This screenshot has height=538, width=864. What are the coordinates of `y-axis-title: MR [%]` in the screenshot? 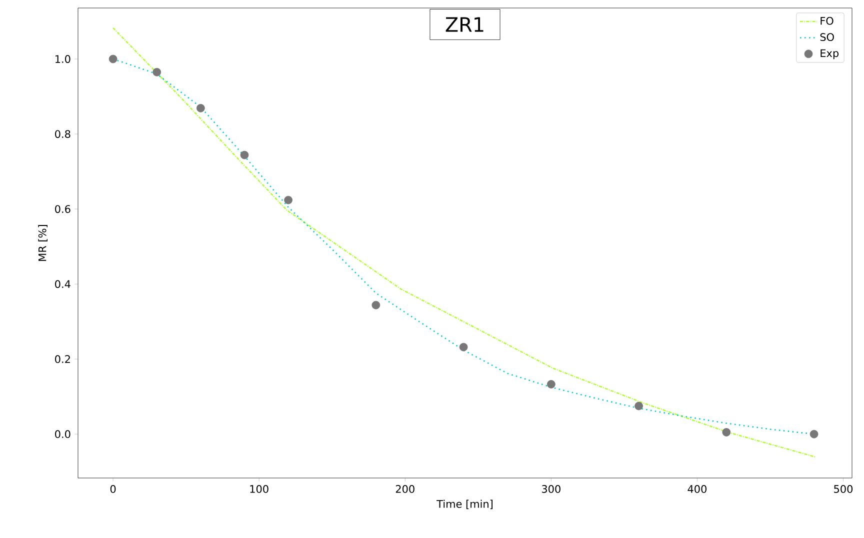 It's located at (43, 243).